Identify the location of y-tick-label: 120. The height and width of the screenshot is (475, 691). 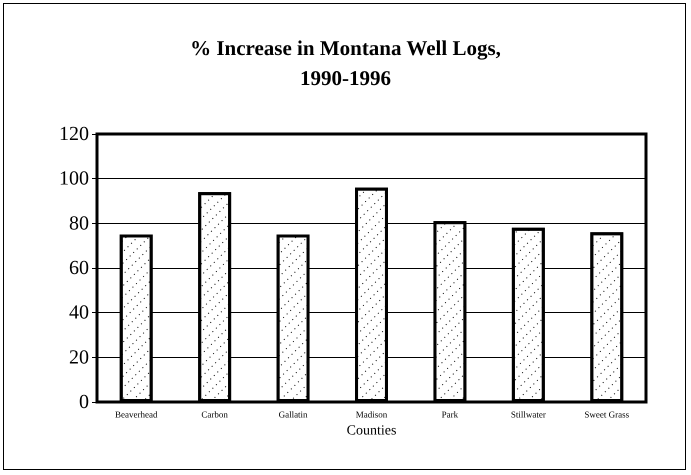
(74, 134).